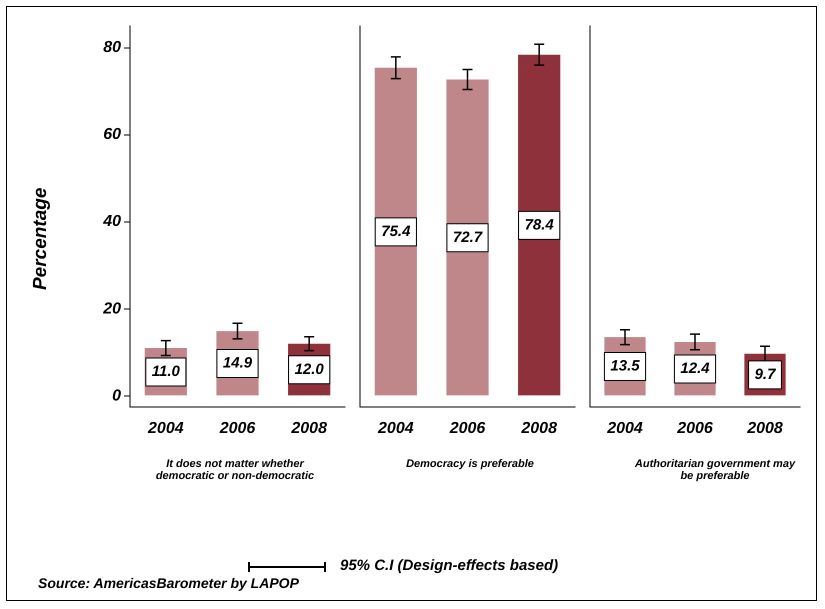 The height and width of the screenshot is (609, 825). Describe the element at coordinates (449, 565) in the screenshot. I see `text: 95% C.I (Design-effects based)` at that location.